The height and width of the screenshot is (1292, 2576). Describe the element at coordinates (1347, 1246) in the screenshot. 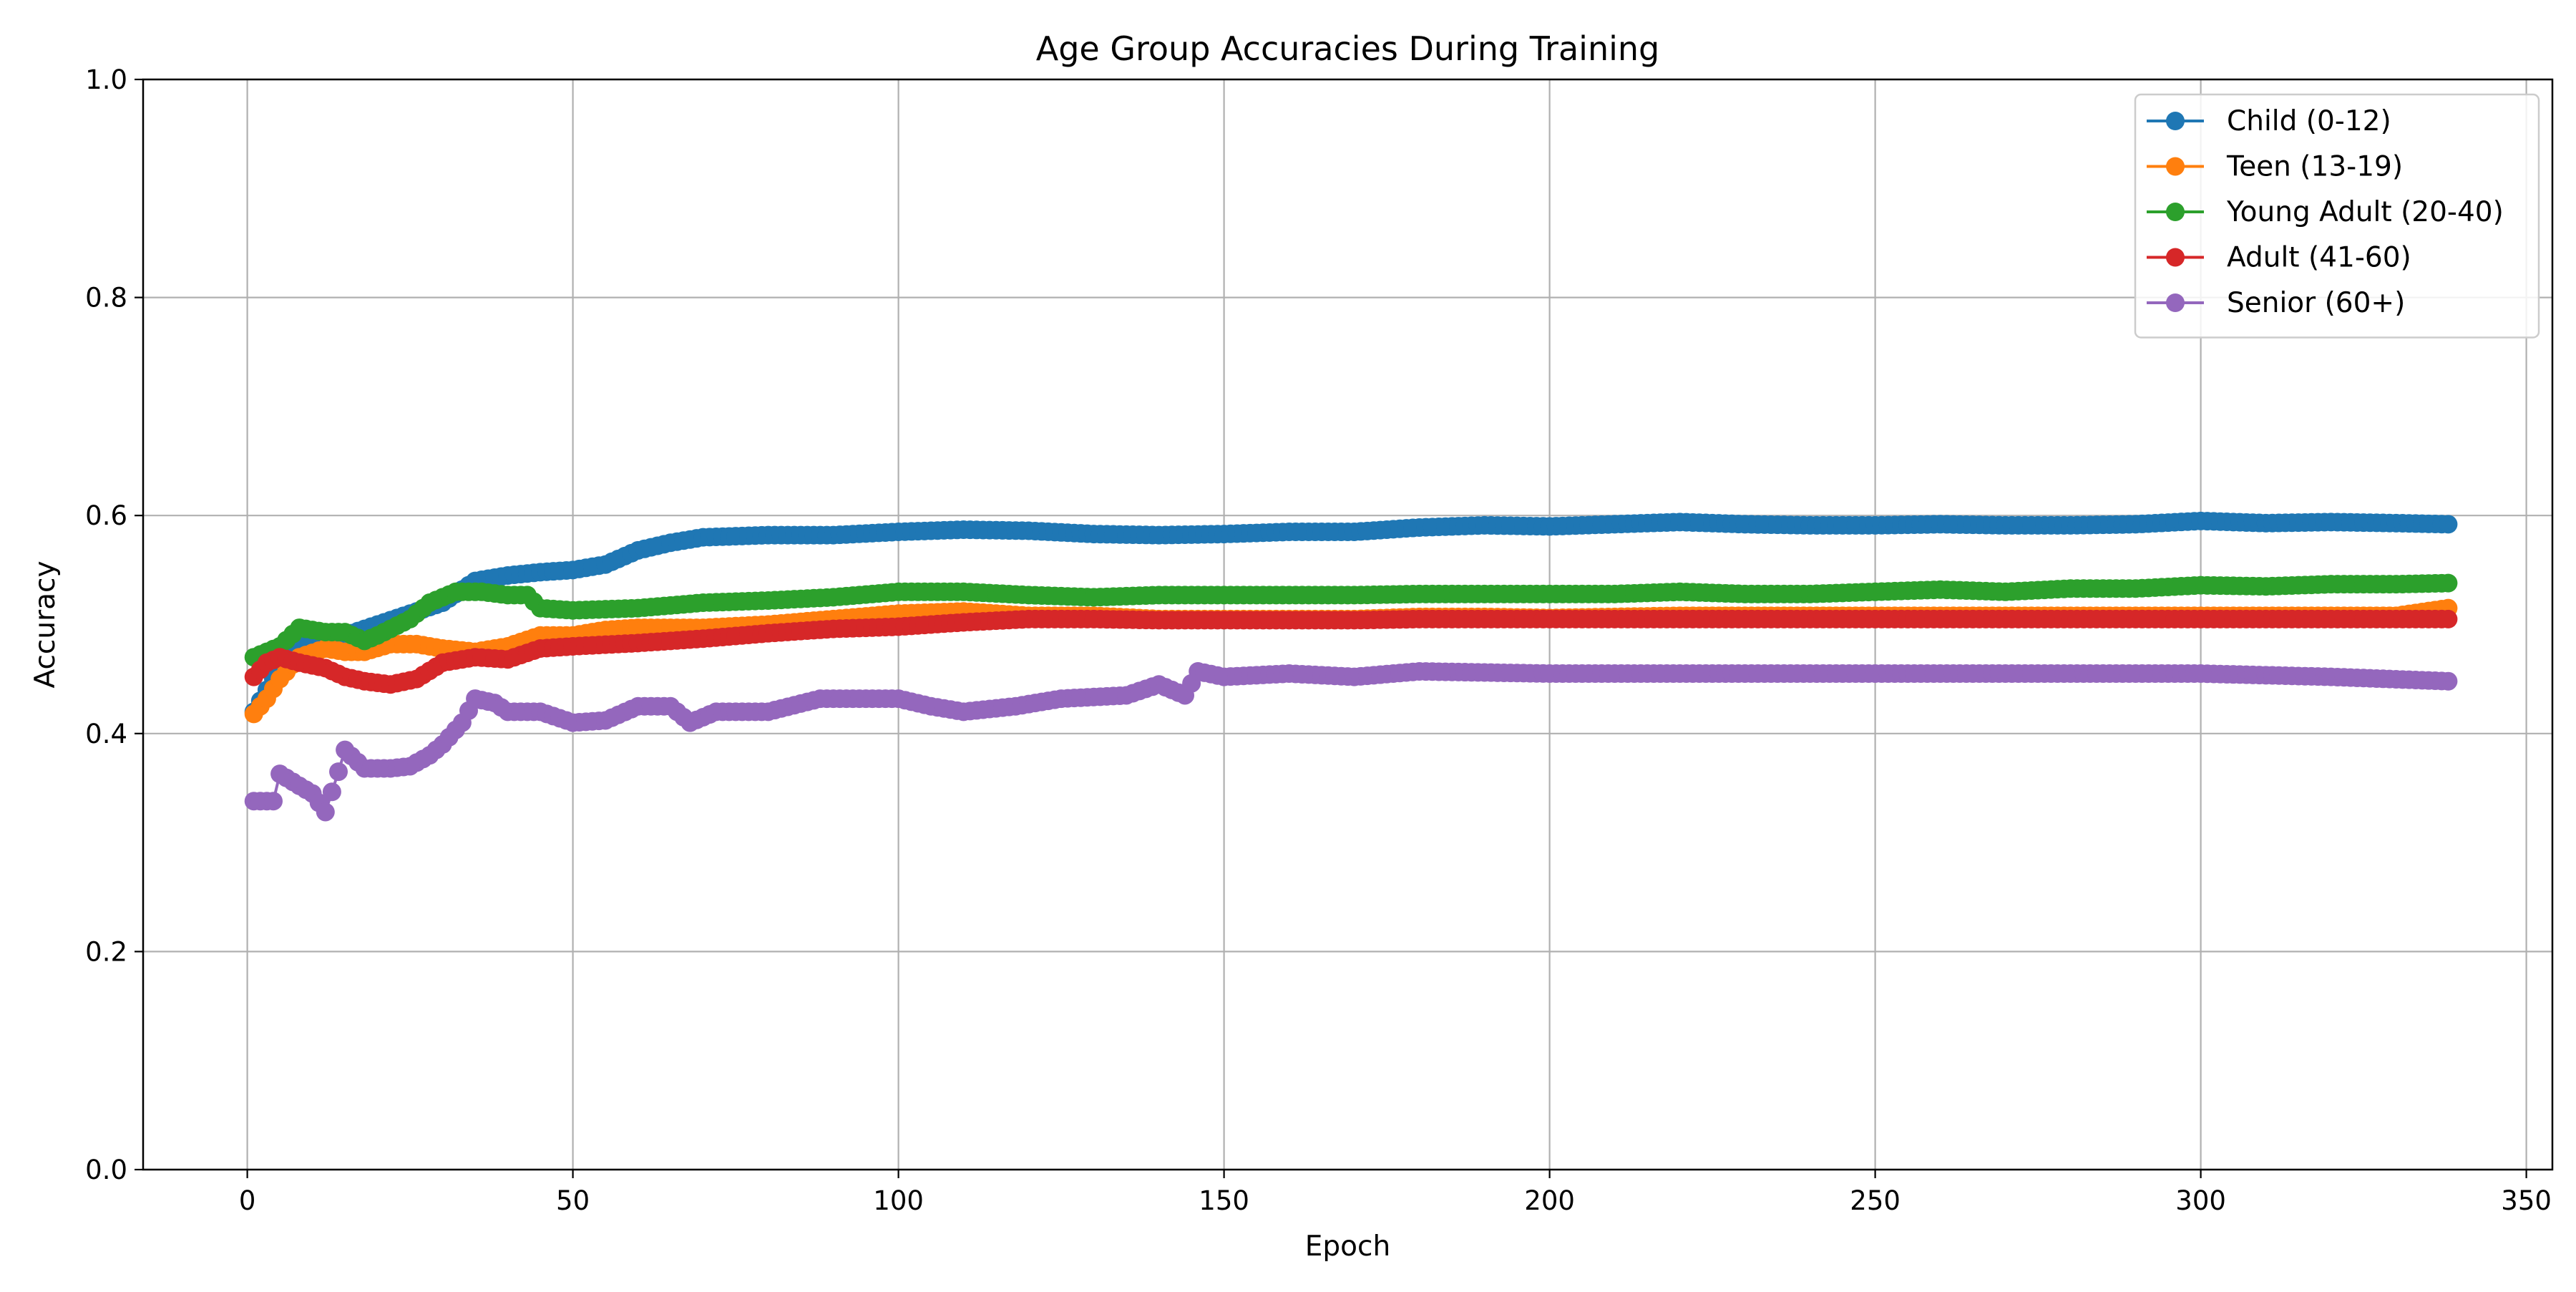

I see `x-axis-label: Epoch` at that location.